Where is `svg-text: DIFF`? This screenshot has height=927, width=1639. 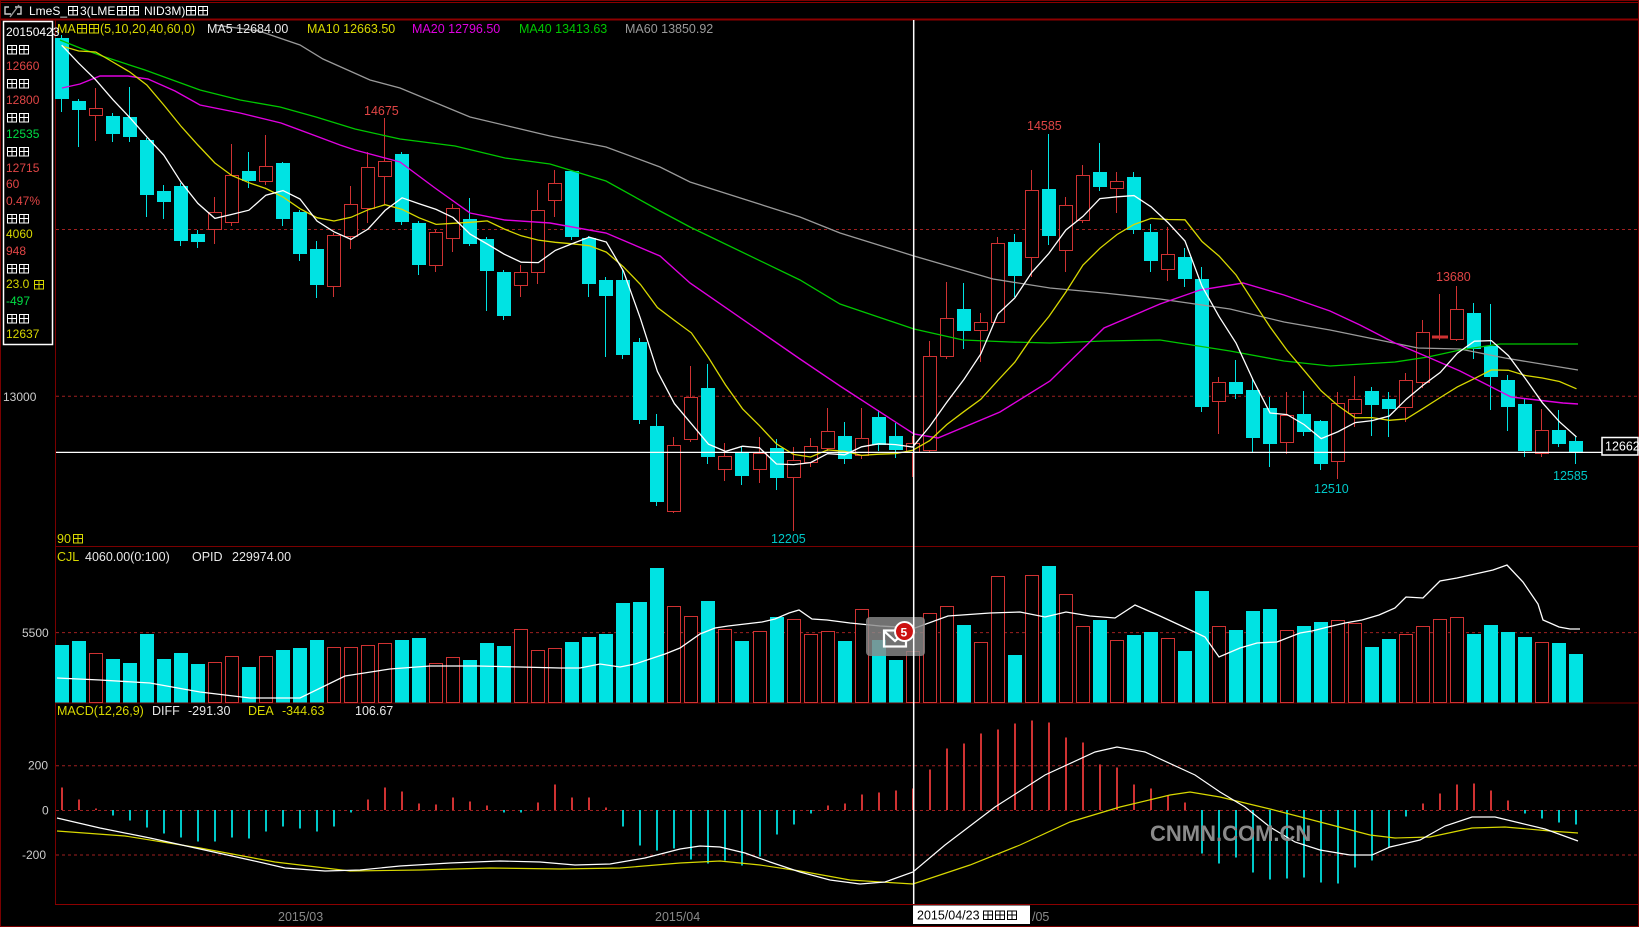 svg-text: DIFF is located at coordinates (166, 711).